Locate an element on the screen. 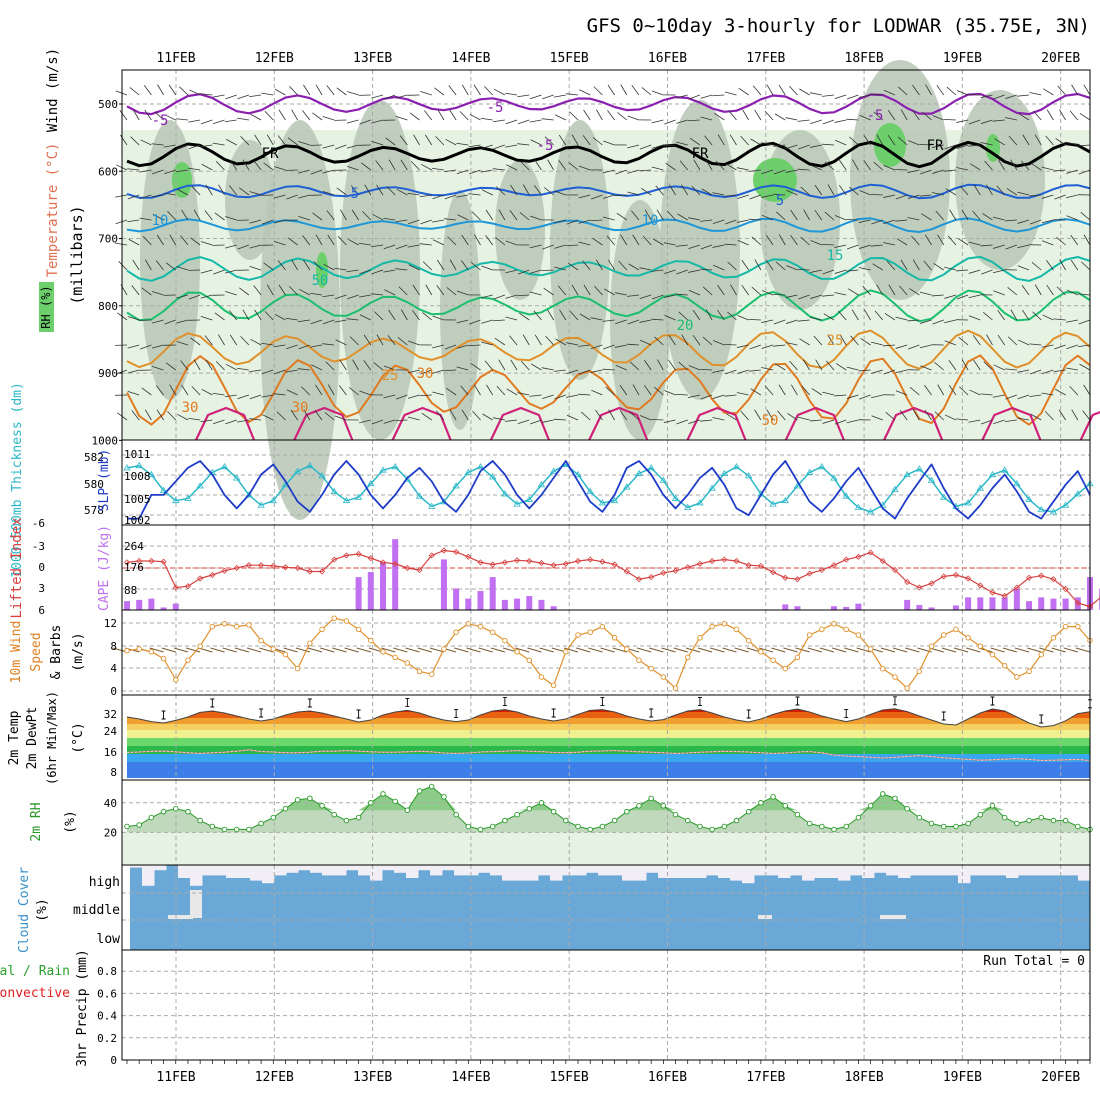  wind-label-3: & Barbs is located at coordinates (56, 652).